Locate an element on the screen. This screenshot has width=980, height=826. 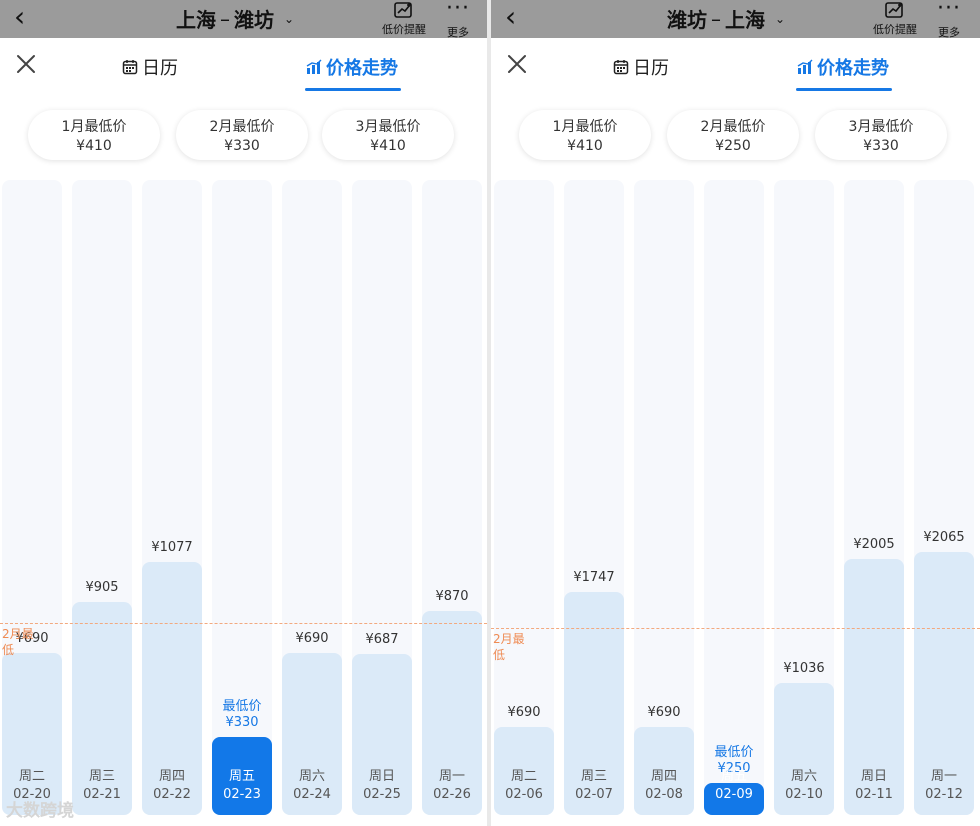
calendar-icon is located at coordinates (130, 67).